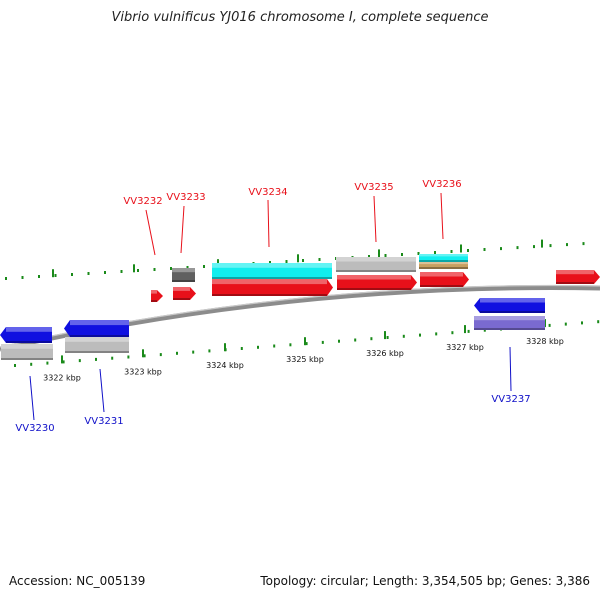 Image resolution: width=600 pixels, height=600 pixels. What do you see at coordinates (385, 353) in the screenshot?
I see `scale-tick-label: 3326 kbp` at bounding box center [385, 353].